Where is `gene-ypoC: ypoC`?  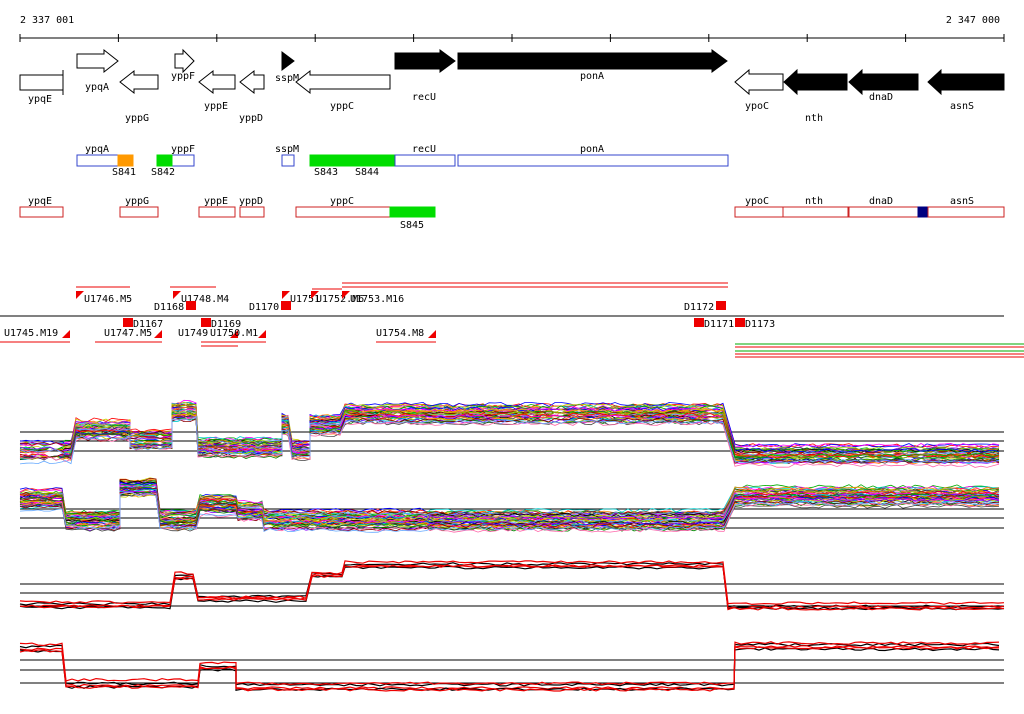
gene-ypoC: ypoC is located at coordinates (759, 90).